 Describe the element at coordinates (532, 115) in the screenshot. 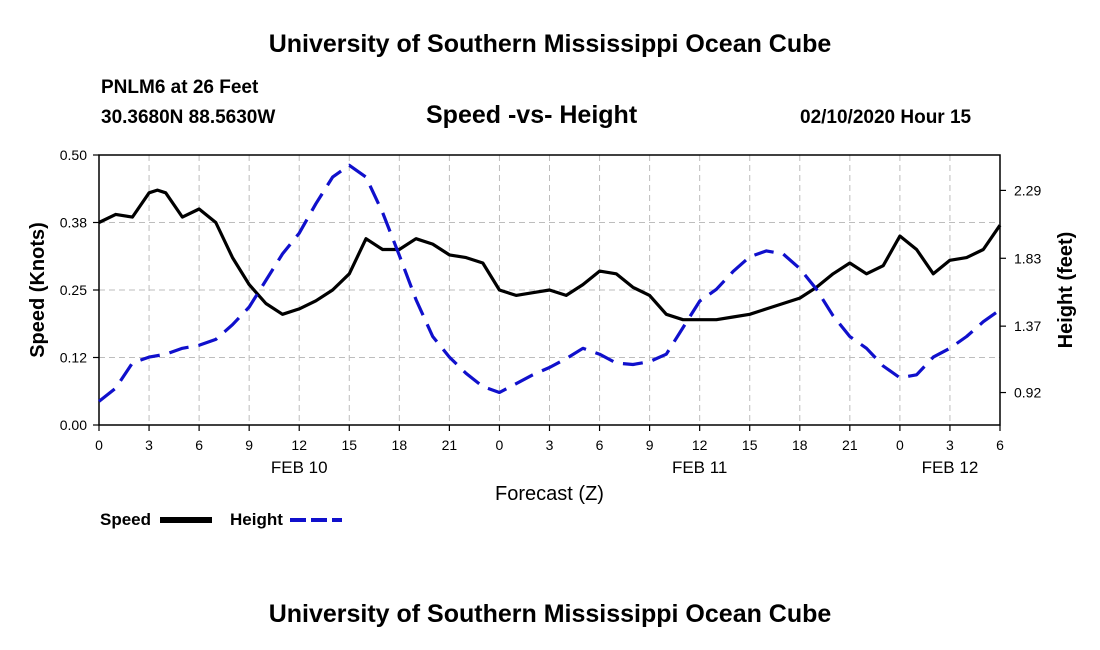

I see `chart-subtitle: Speed -vs- Height` at that location.